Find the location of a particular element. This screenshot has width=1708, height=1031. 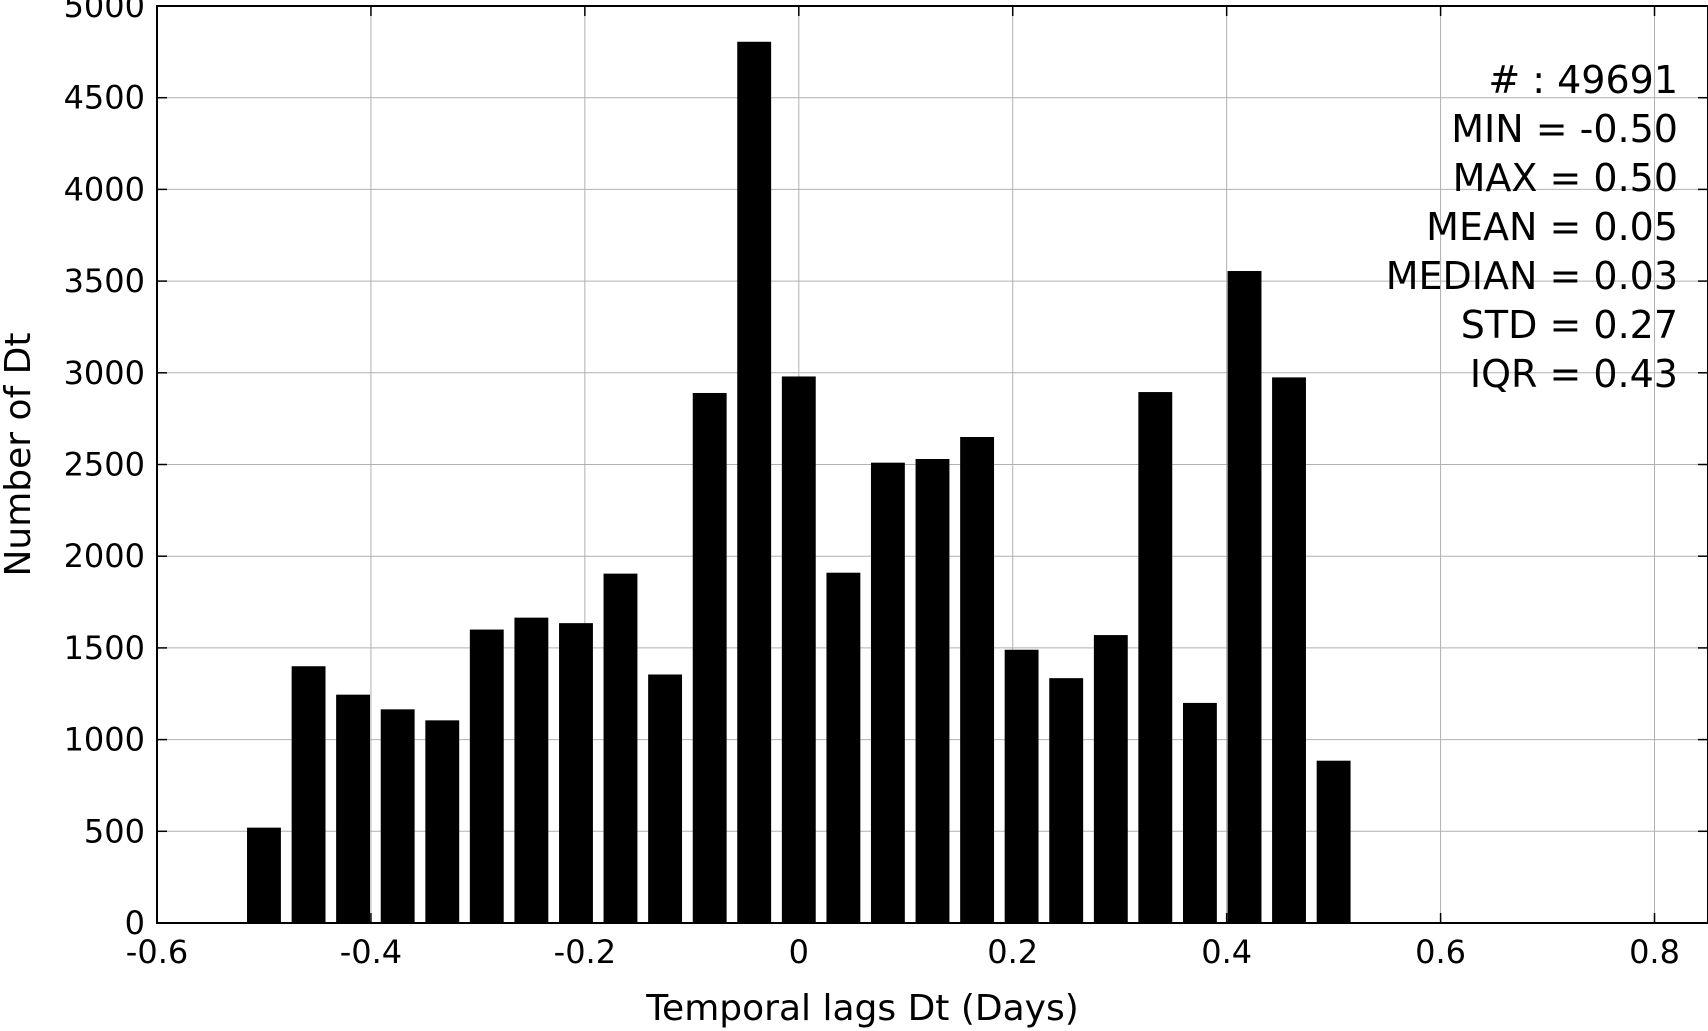

y-tick-label: 2500 is located at coordinates (104, 465).